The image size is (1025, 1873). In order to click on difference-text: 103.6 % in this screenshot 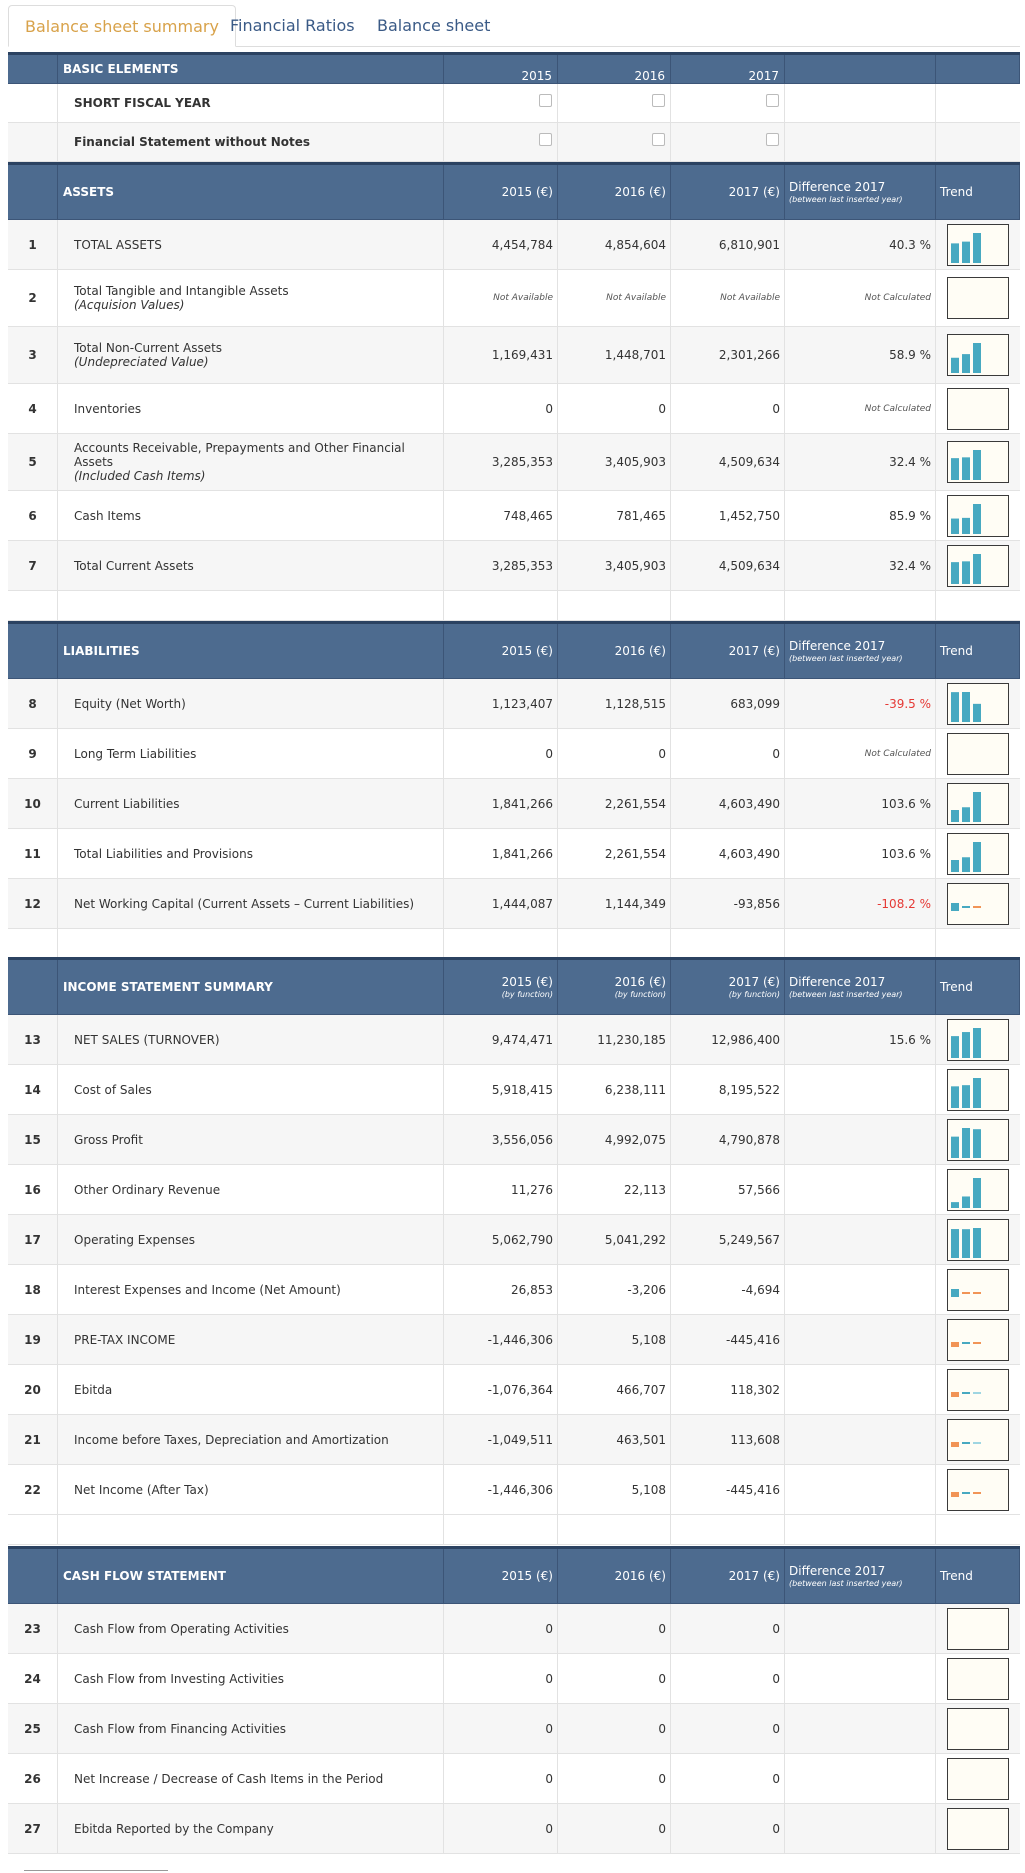, I will do `click(906, 853)`.